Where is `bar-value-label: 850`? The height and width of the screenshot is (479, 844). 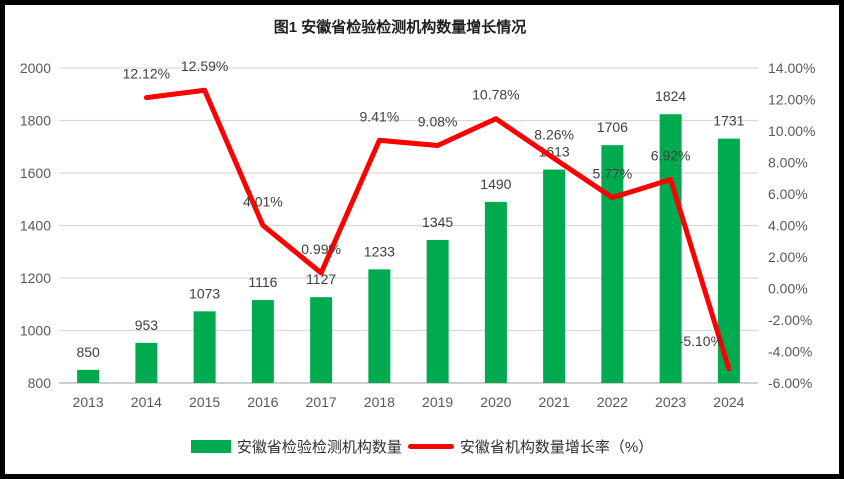 bar-value-label: 850 is located at coordinates (88, 352).